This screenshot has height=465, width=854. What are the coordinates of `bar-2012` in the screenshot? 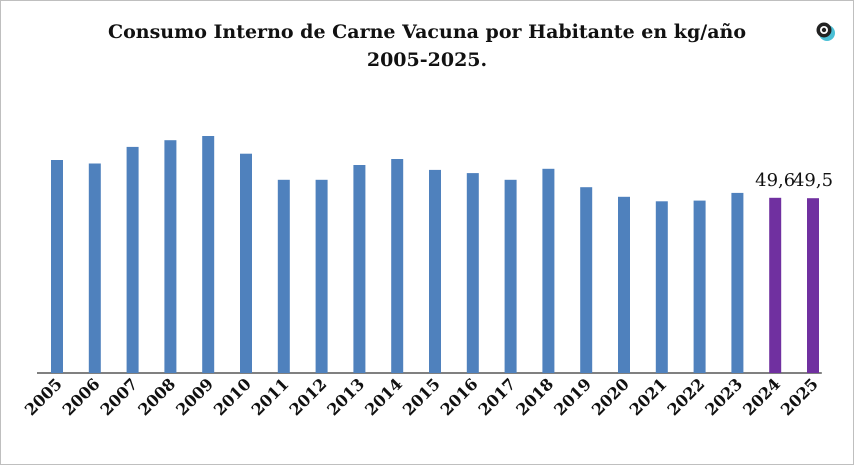 It's located at (321, 276).